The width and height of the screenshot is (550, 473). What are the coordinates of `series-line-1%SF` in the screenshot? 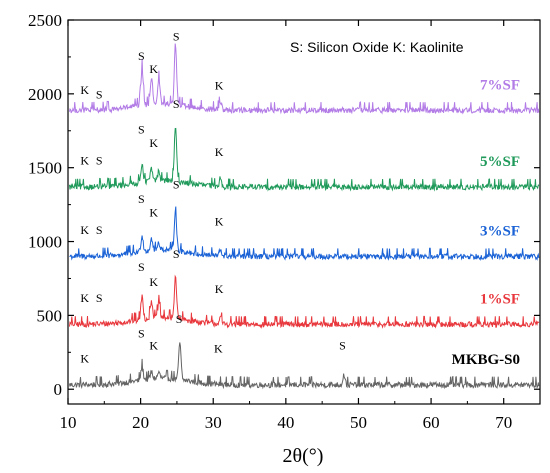 It's located at (304, 302).